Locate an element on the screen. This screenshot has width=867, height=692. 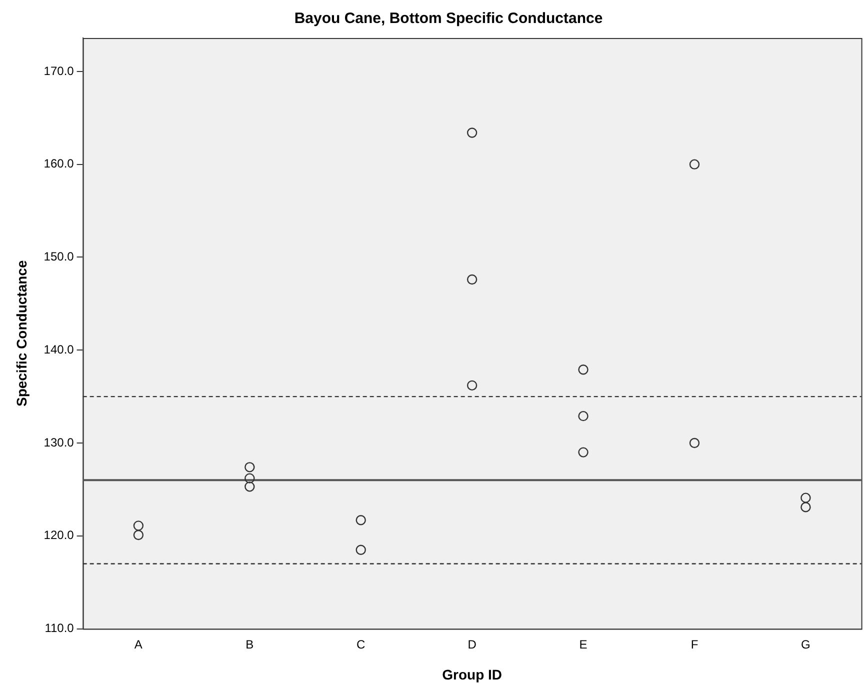
x-tick-label: A is located at coordinates (138, 644).